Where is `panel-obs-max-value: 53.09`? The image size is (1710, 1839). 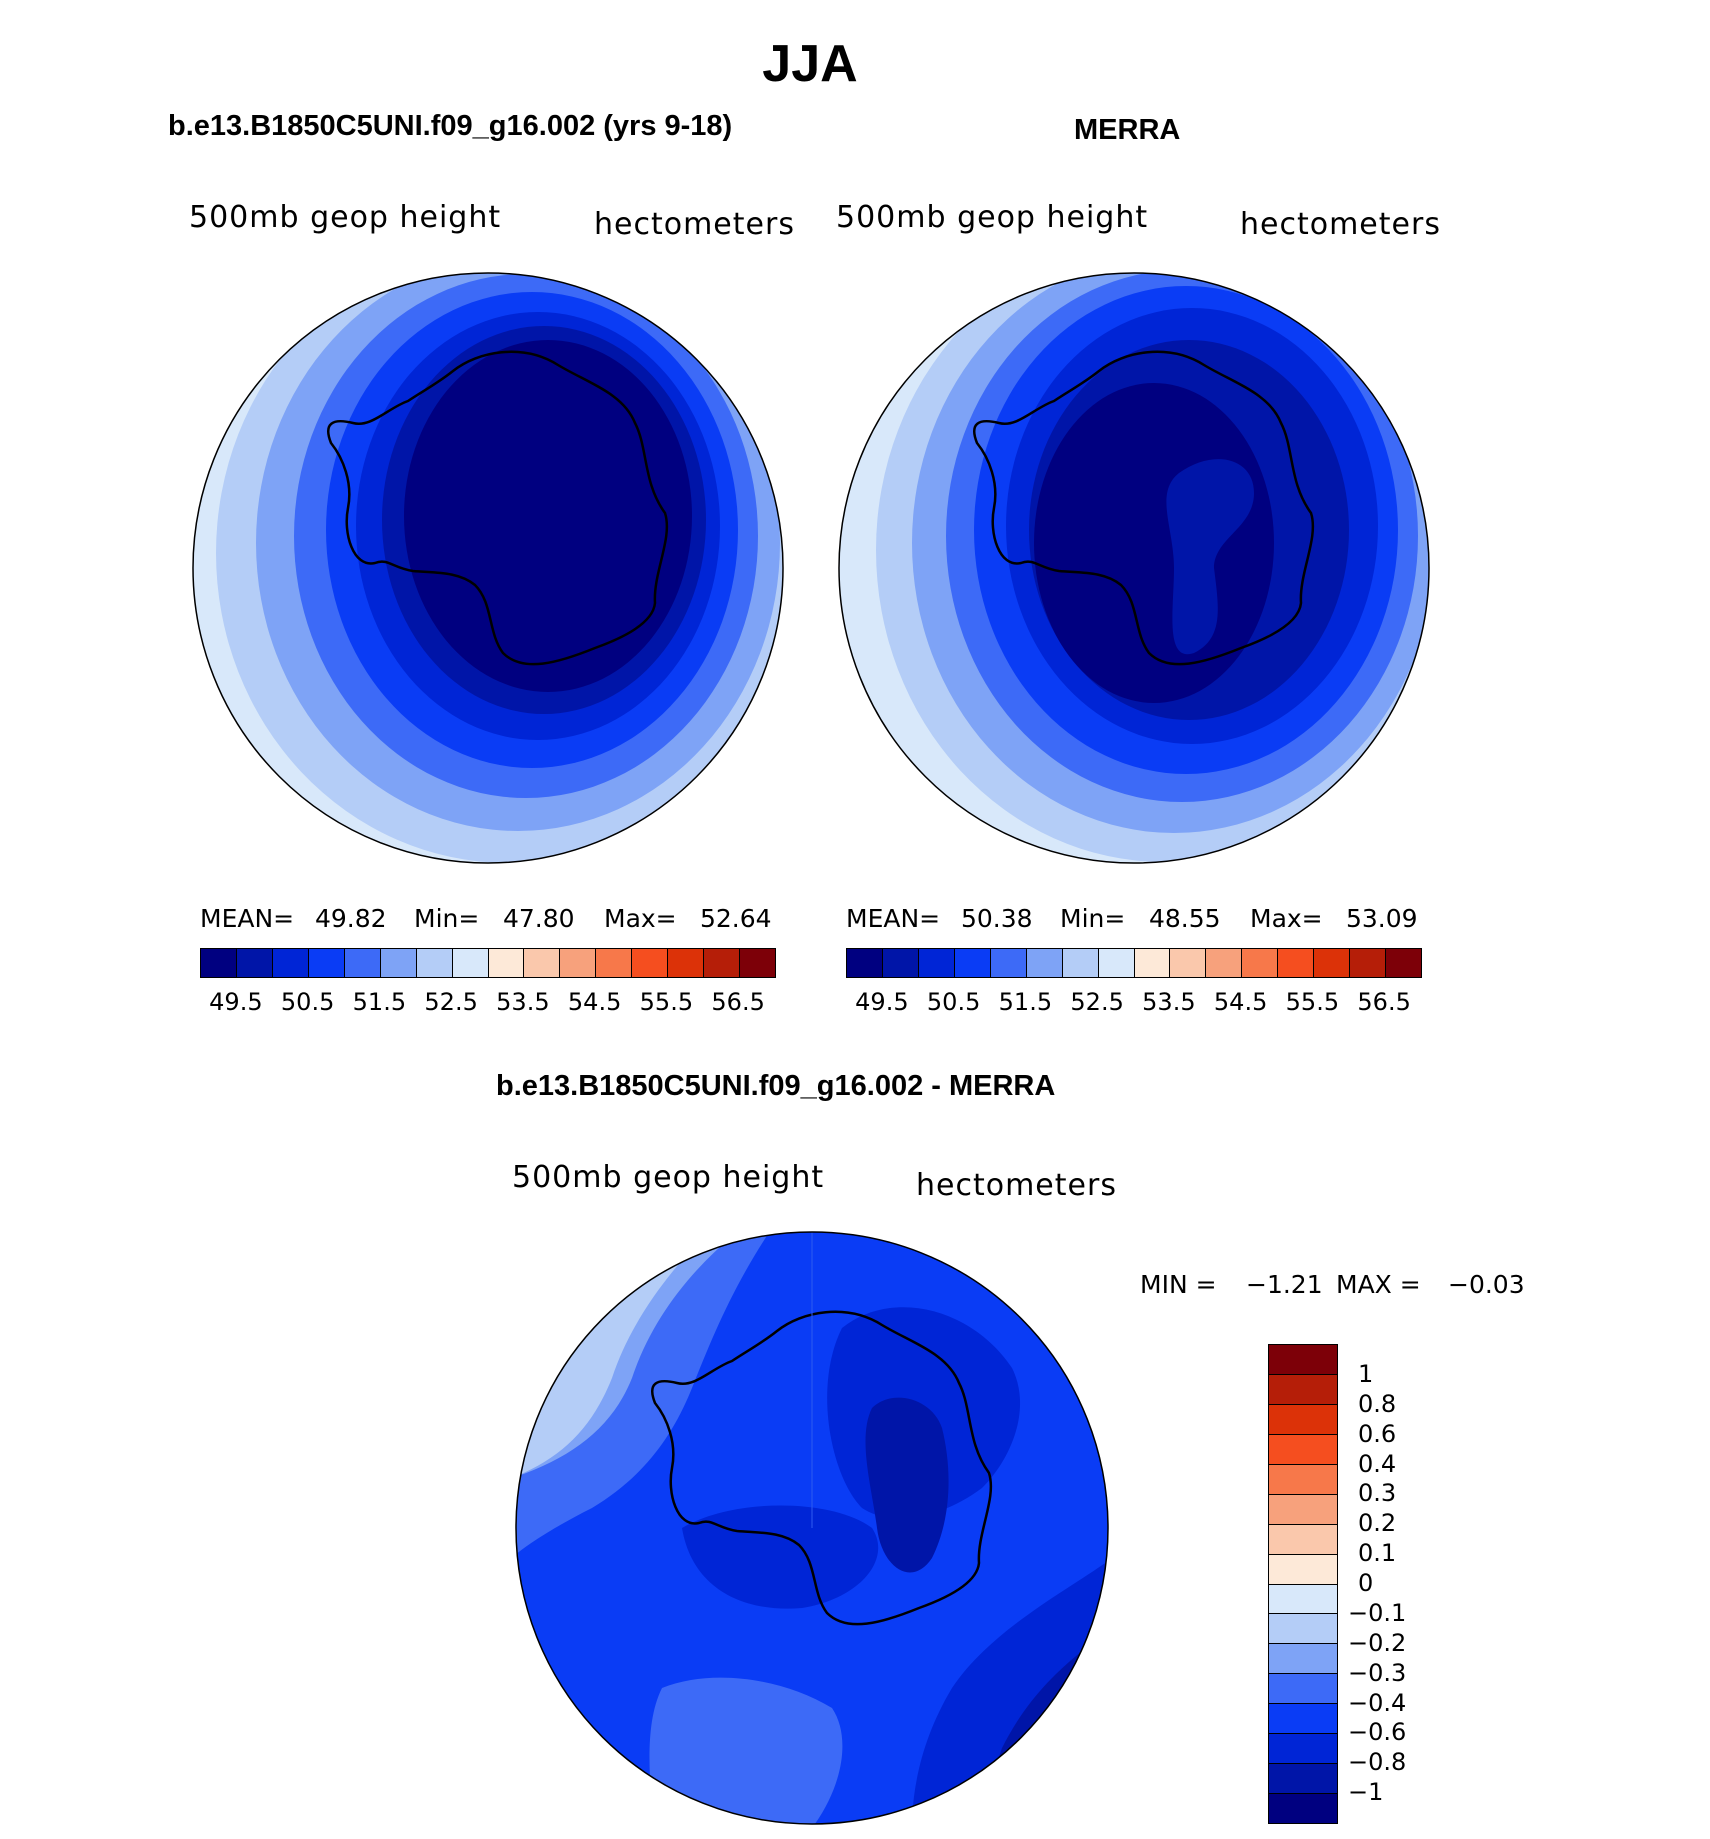
panel-obs-max-value: 53.09 is located at coordinates (1382, 918).